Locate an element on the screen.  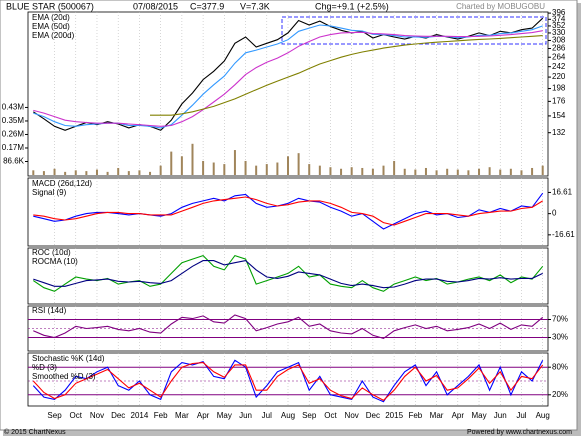
change: Chg=+9.1 (+2.5%) is located at coordinates (352, 6).